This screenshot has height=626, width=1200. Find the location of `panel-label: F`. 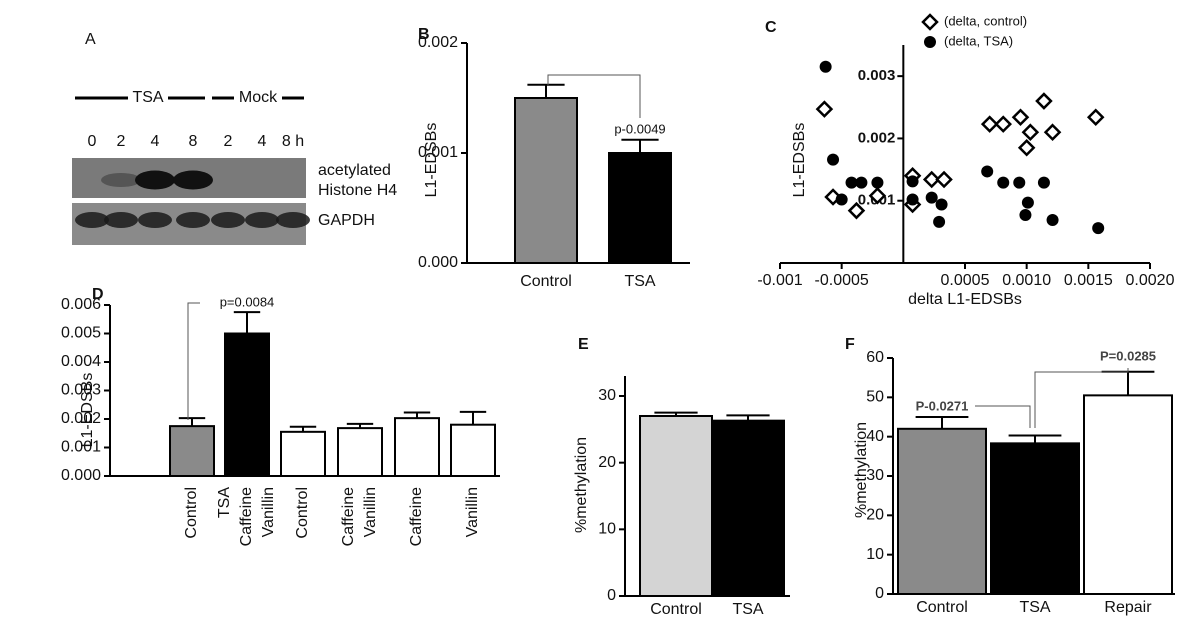

panel-label: F is located at coordinates (850, 344).